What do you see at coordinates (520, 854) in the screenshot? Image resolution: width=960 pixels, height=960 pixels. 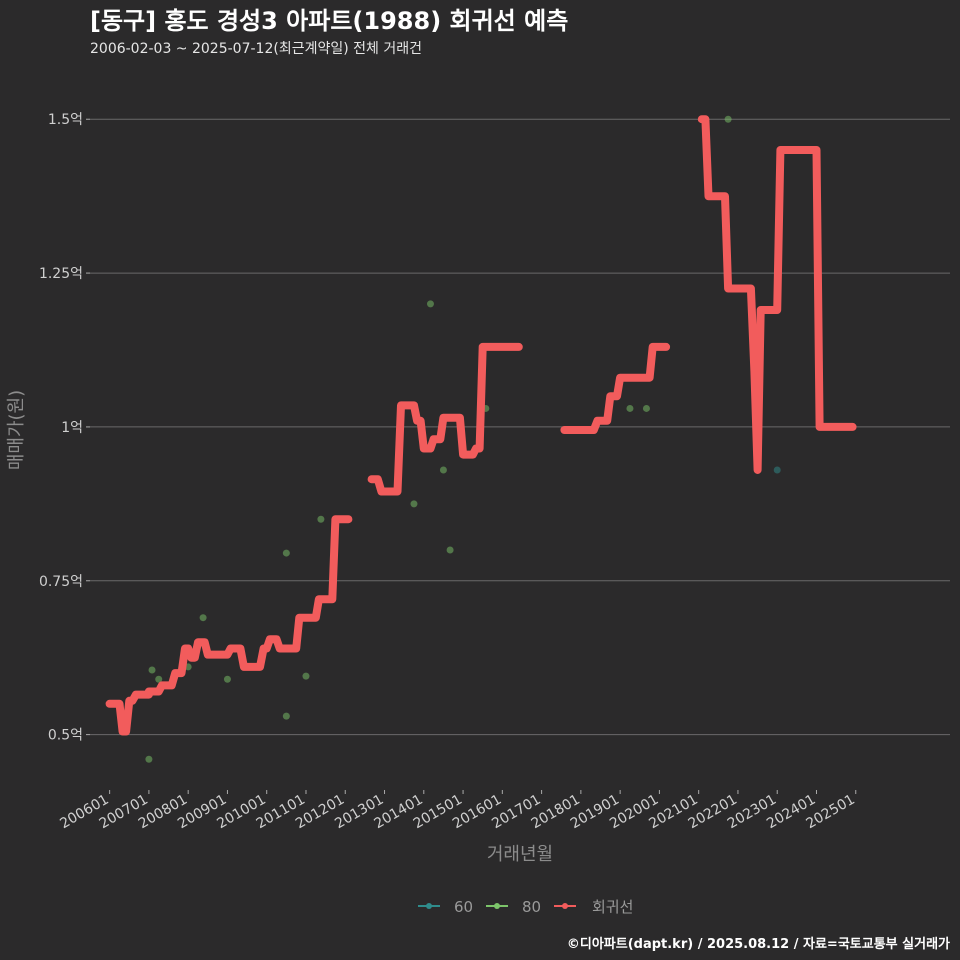 I see `x-axis-title: 거래년월` at bounding box center [520, 854].